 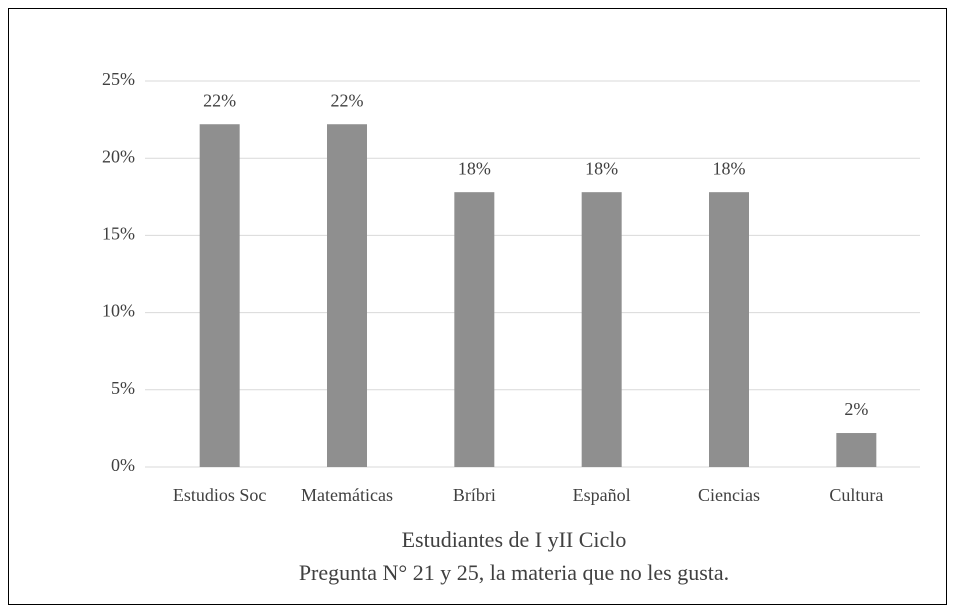 I want to click on y-tick-label: 15%, so click(x=118, y=234).